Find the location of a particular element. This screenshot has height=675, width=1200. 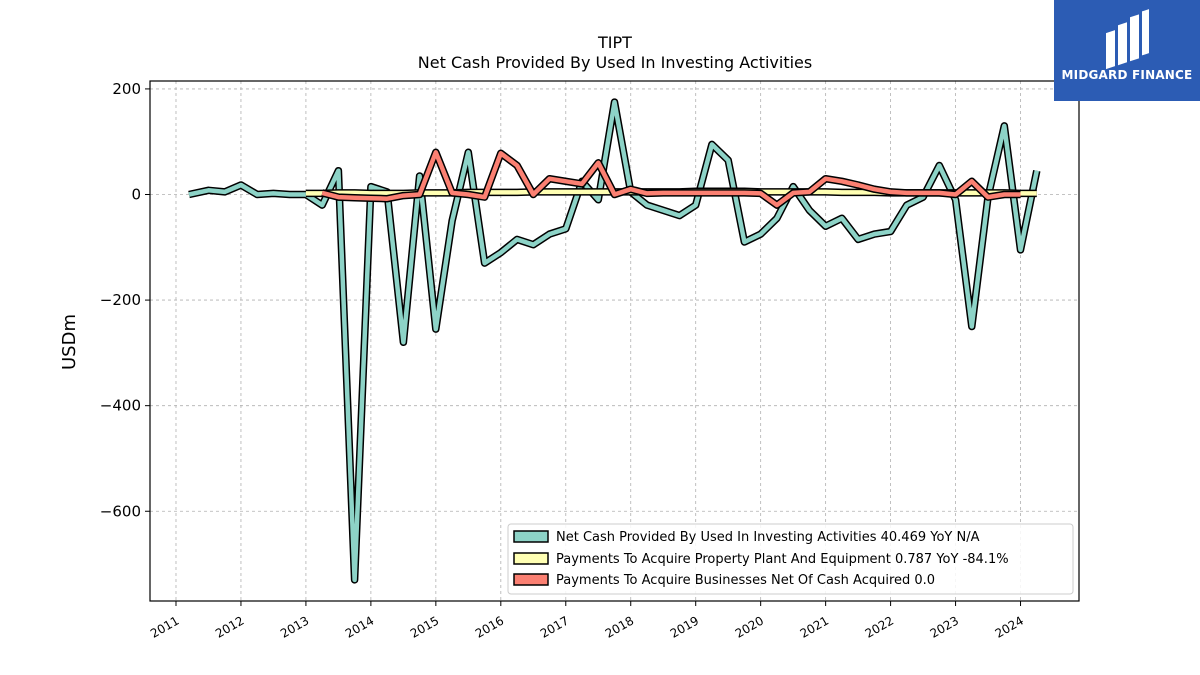

x-tick-label: 2011 is located at coordinates (164, 626).